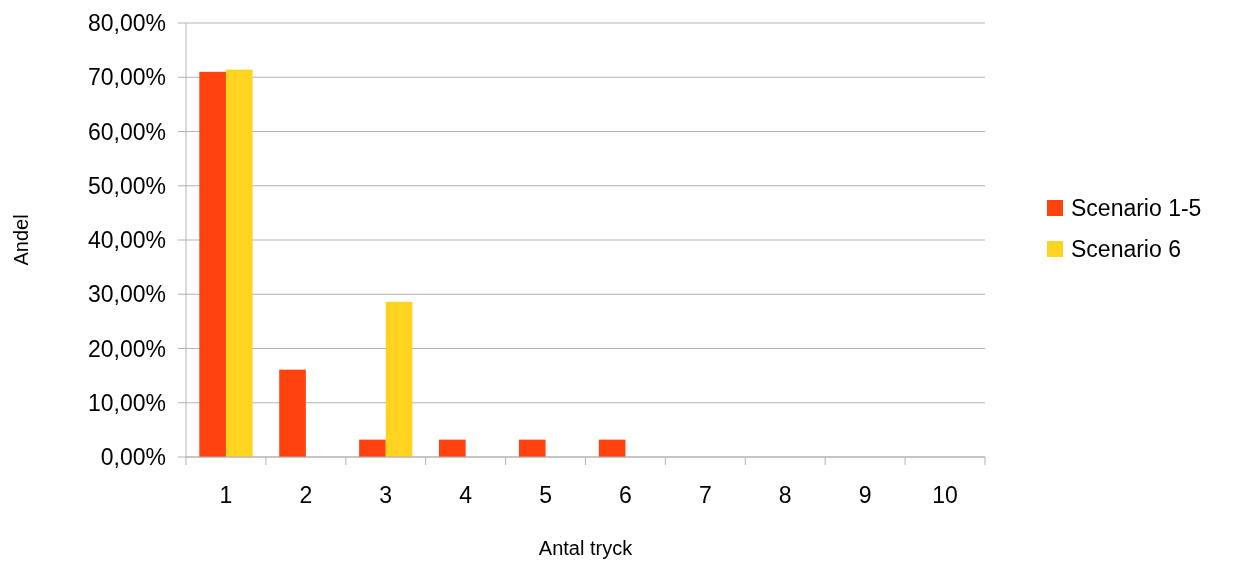 The width and height of the screenshot is (1250, 563). I want to click on y-axis-title: Andel, so click(21, 240).